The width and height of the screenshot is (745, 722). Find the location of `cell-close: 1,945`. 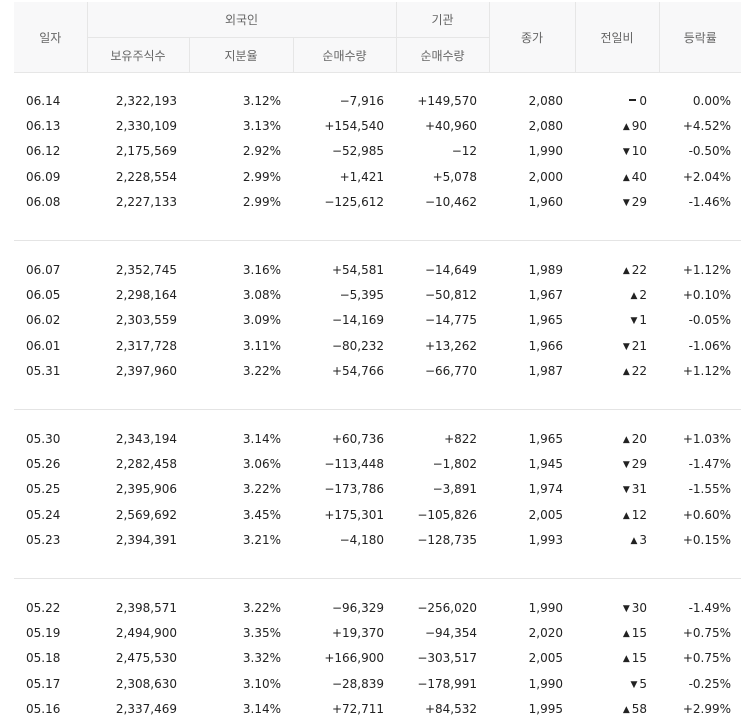

cell-close: 1,945 is located at coordinates (532, 463).